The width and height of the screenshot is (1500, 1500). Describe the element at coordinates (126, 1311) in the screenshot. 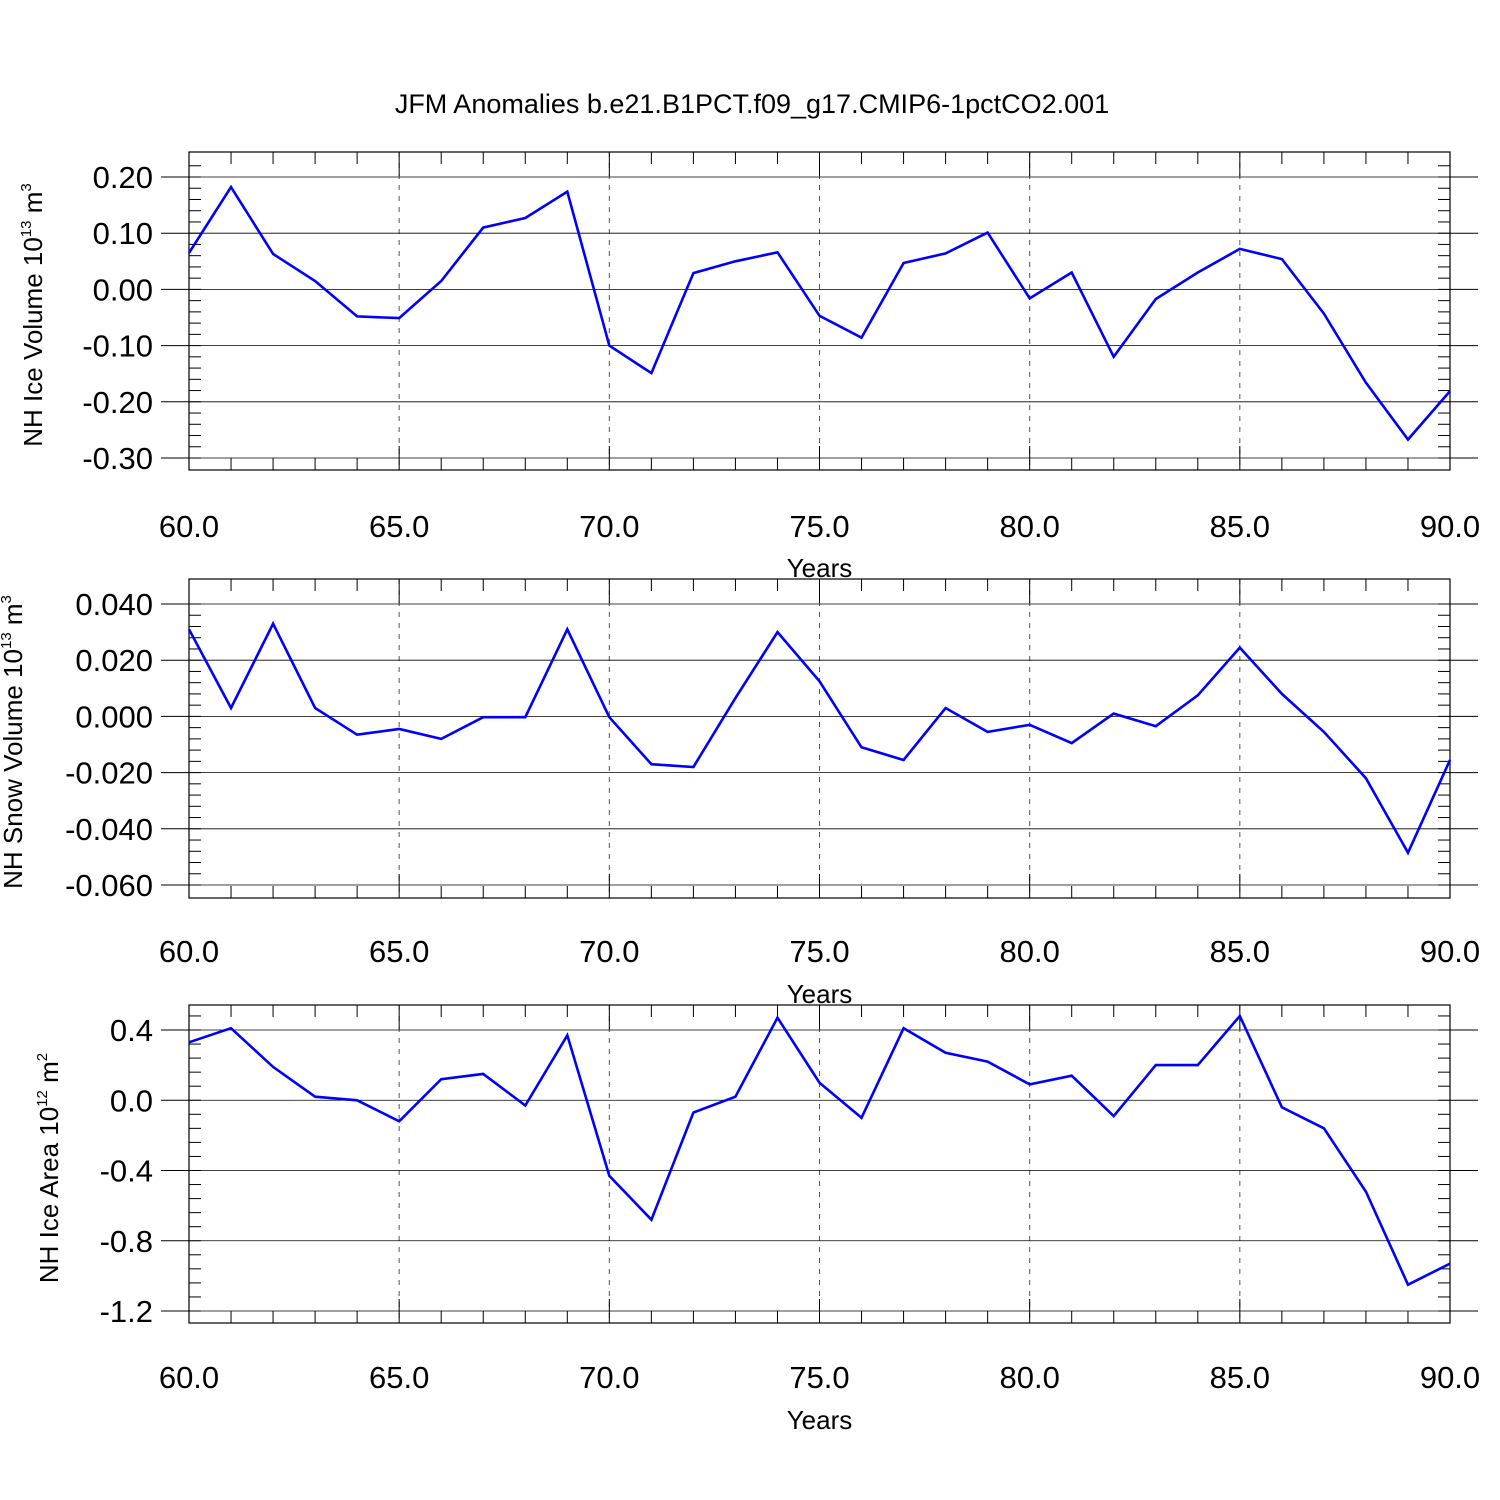

I see `y-tick-label: -1.2` at that location.